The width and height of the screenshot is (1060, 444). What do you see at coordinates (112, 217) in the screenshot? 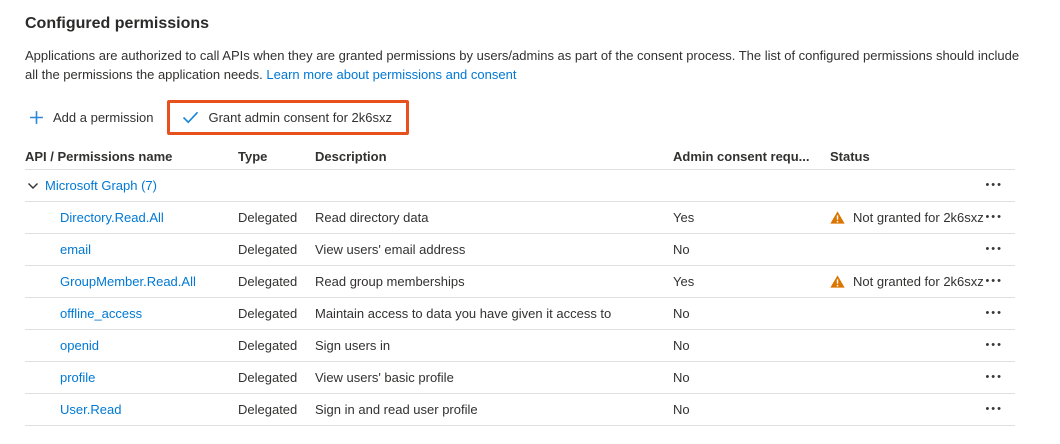
I see `permission-link: Directory.Read.All` at bounding box center [112, 217].